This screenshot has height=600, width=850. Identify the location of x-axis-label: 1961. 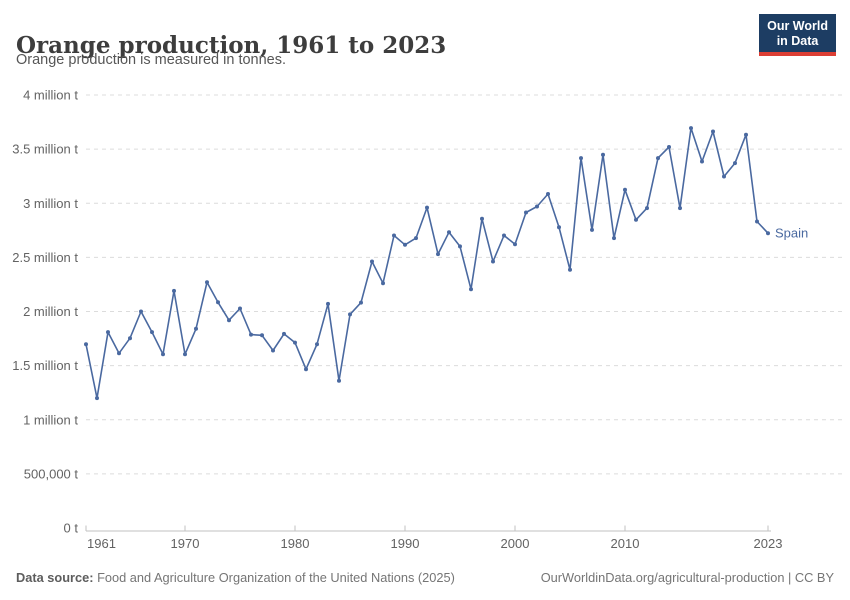
(101, 543).